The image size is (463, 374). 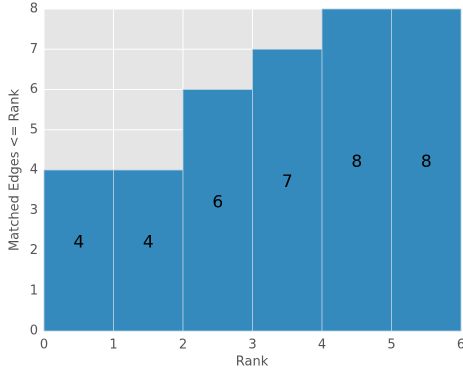 I want to click on x-tick-label: 0, so click(x=44, y=345).